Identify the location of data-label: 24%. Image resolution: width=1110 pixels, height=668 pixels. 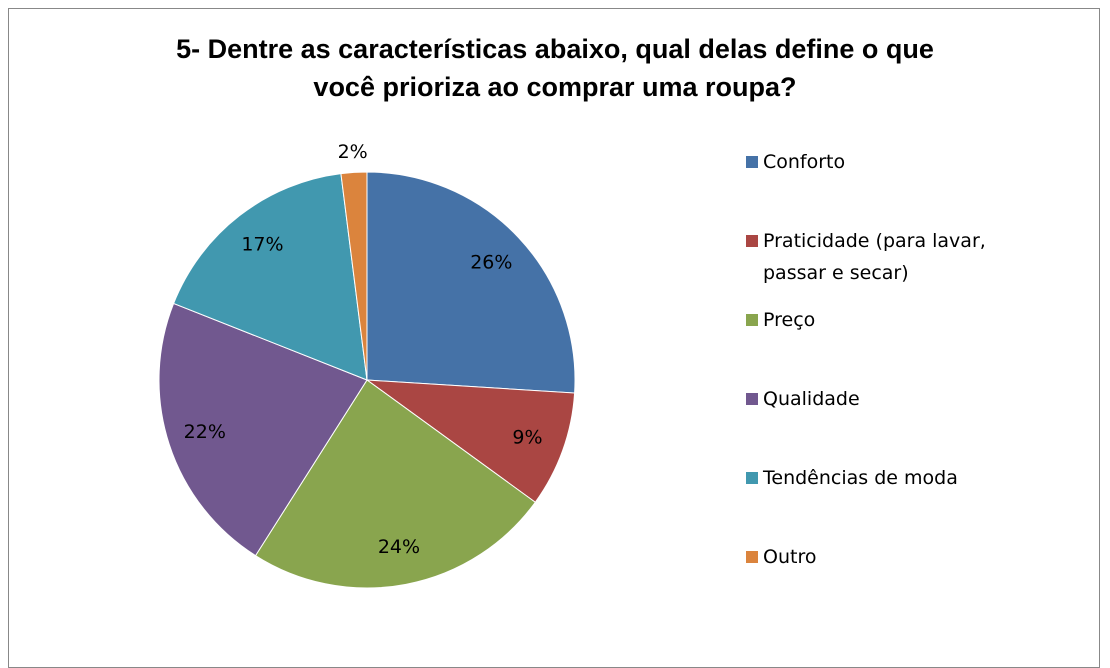
(399, 547).